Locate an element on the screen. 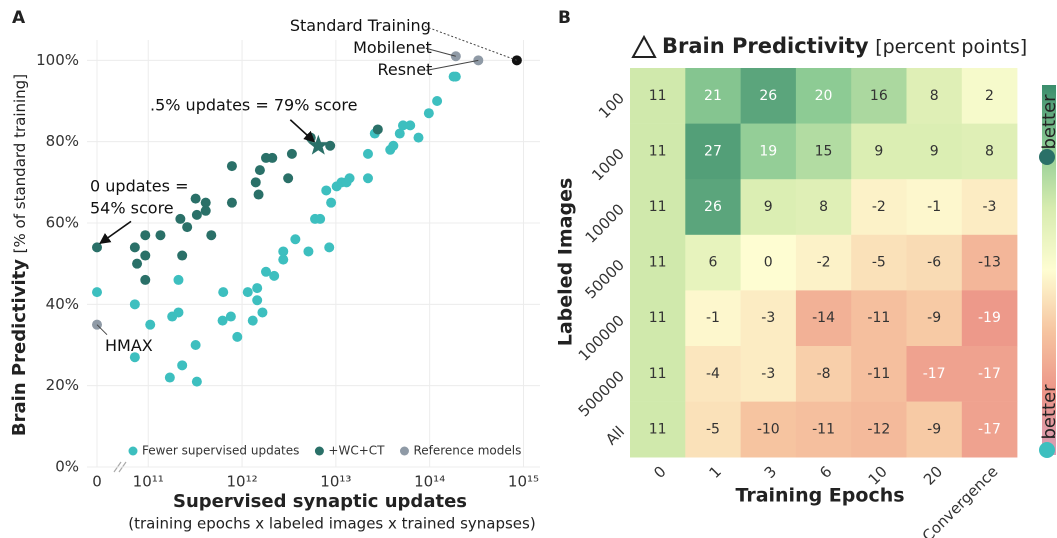  y-tick-label: 40% is located at coordinates (62, 304).